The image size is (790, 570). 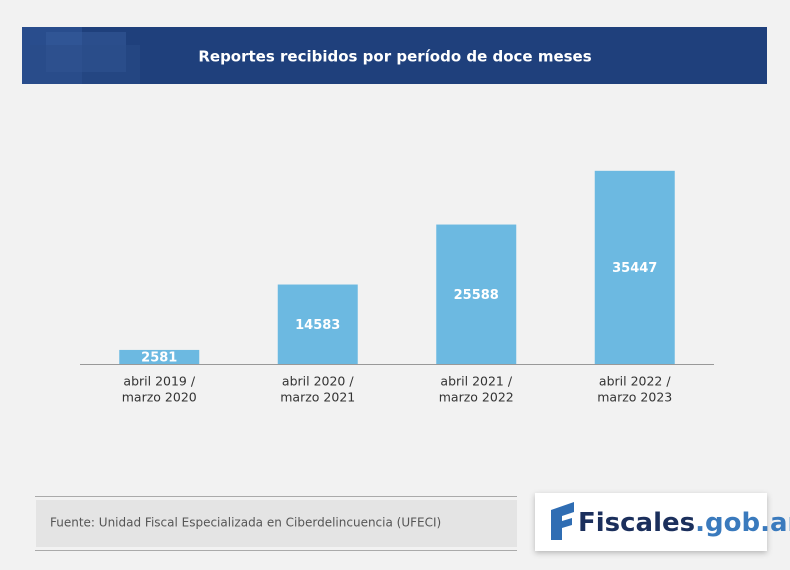 I want to click on x-tick-label: abril 2021 /, so click(x=476, y=381).